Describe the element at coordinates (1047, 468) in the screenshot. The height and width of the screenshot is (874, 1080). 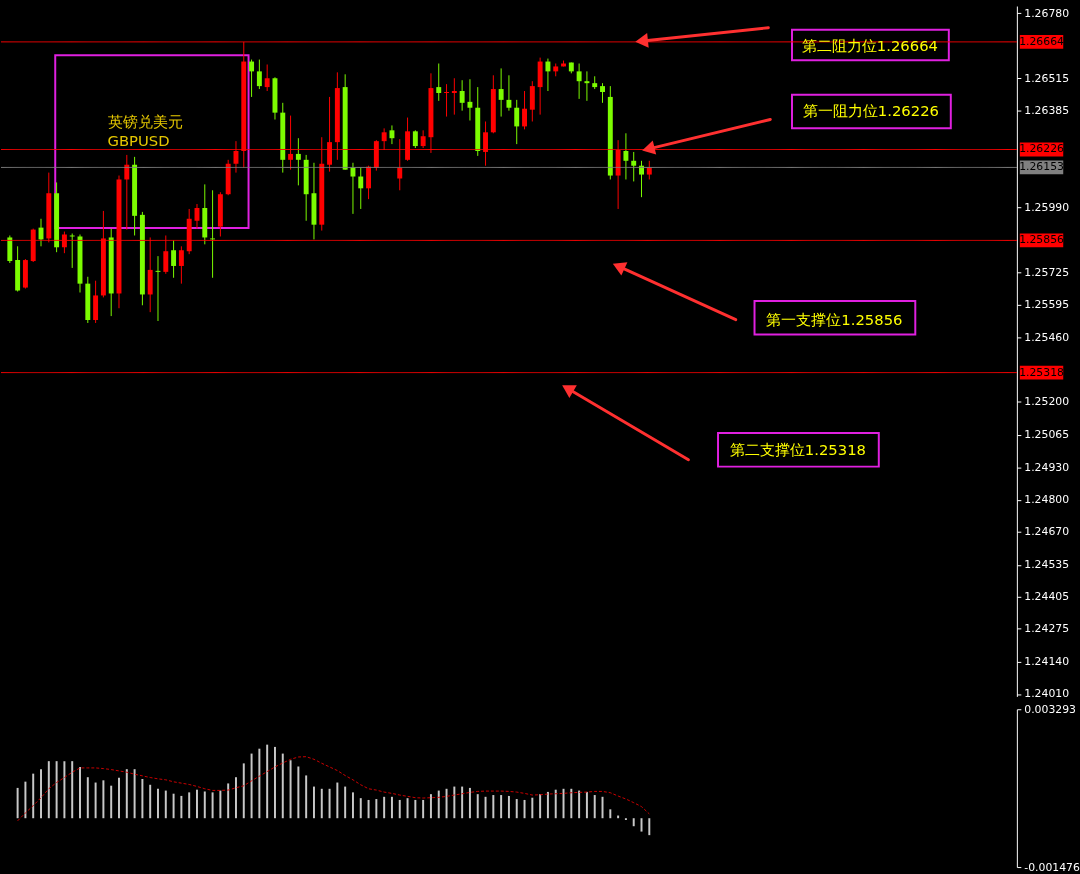
I see `y-tick-label: 1.24930` at that location.